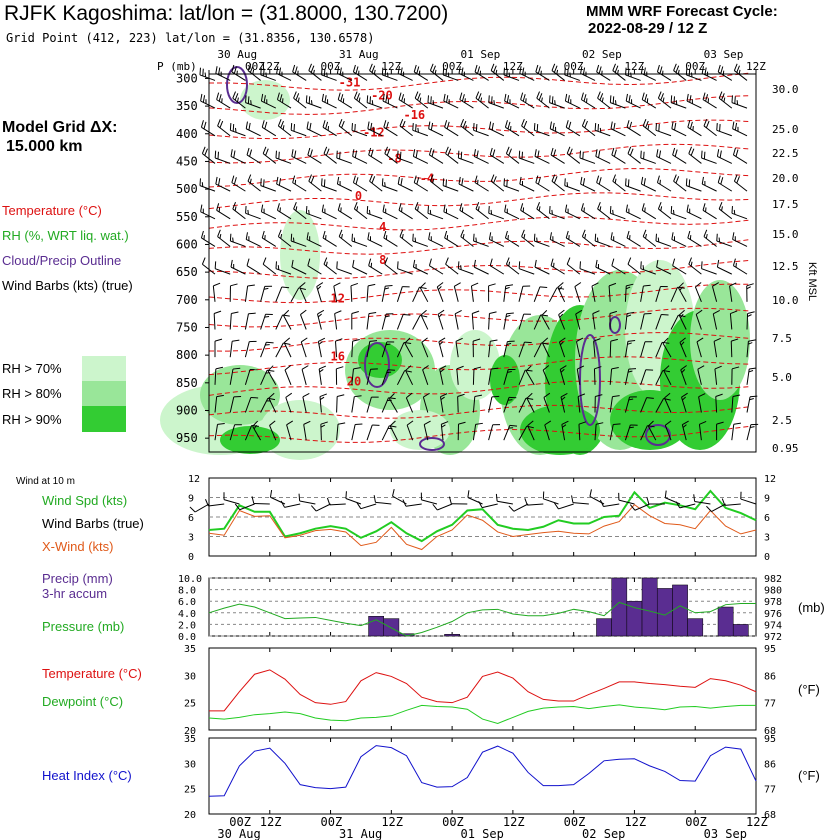 The image size is (840, 840). I want to click on wind-ytick-right: 6, so click(767, 518).